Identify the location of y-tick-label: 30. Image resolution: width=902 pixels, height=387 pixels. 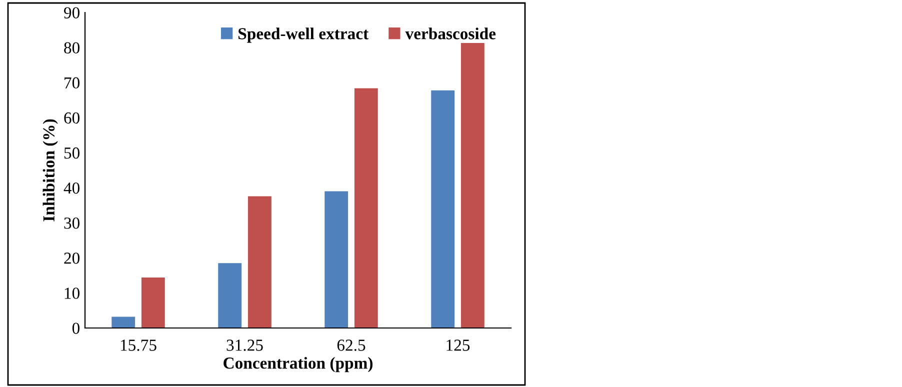
(72, 223).